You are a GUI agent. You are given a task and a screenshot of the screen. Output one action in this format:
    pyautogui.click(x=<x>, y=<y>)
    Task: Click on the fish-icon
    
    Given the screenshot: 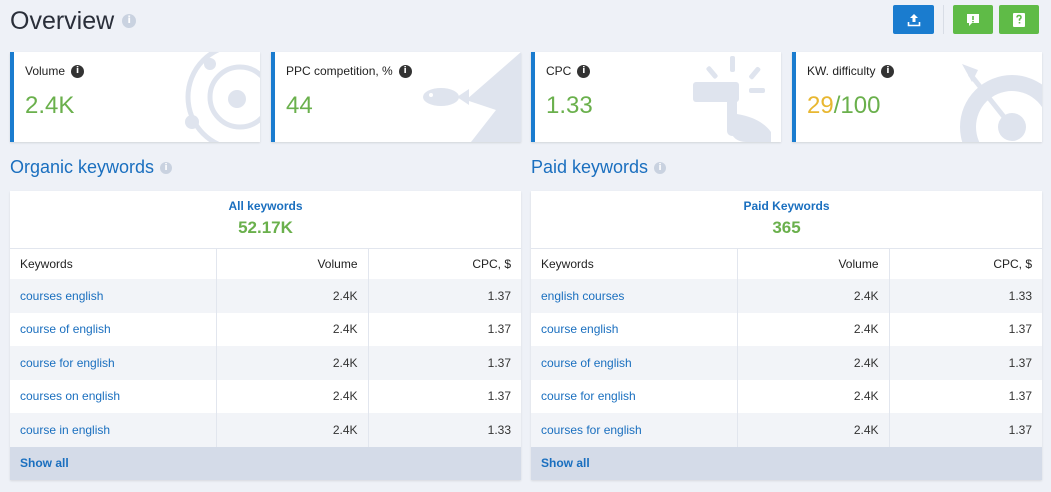 What is the action you would take?
    pyautogui.click(x=472, y=97)
    